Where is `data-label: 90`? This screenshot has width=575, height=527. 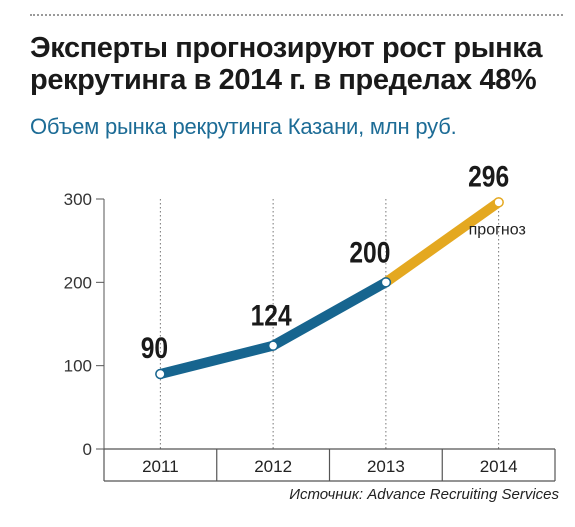
data-label: 90 is located at coordinates (154, 348).